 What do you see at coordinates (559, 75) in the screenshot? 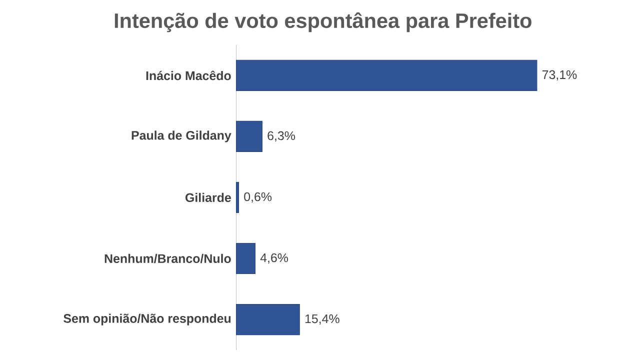
I see `data-label: 73,1%` at bounding box center [559, 75].